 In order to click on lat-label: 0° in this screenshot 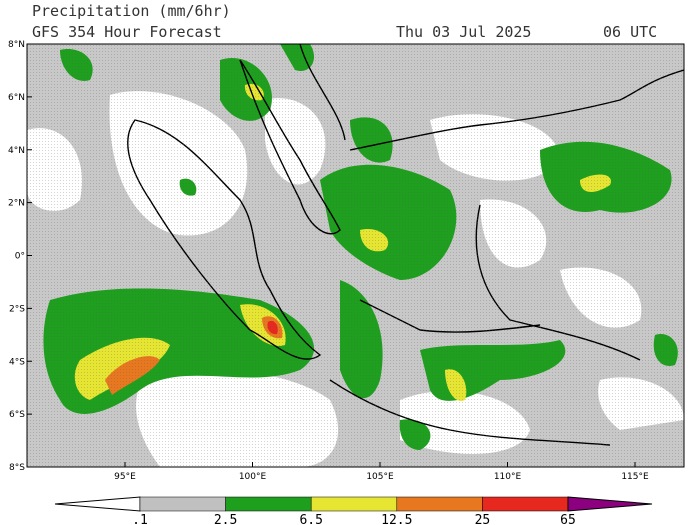, I will do `click(20, 257)`.